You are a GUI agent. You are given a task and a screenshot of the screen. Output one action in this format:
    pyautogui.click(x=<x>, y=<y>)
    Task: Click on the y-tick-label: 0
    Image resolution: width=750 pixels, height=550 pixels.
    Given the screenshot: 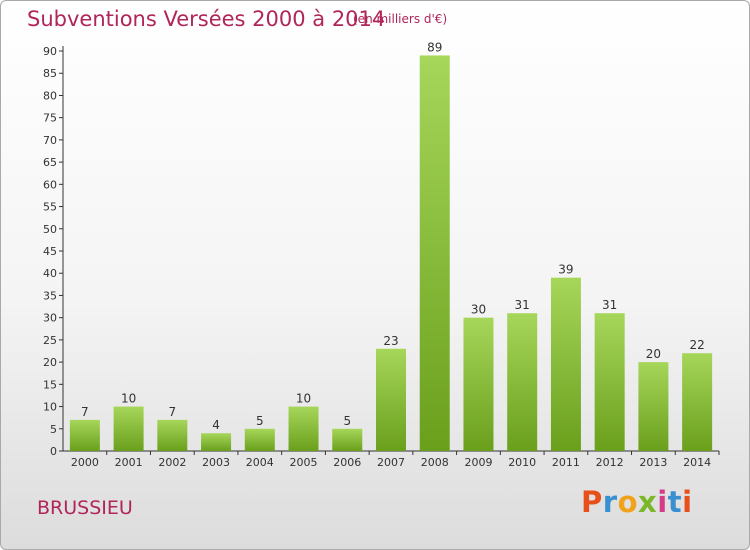 What is the action you would take?
    pyautogui.click(x=53, y=451)
    